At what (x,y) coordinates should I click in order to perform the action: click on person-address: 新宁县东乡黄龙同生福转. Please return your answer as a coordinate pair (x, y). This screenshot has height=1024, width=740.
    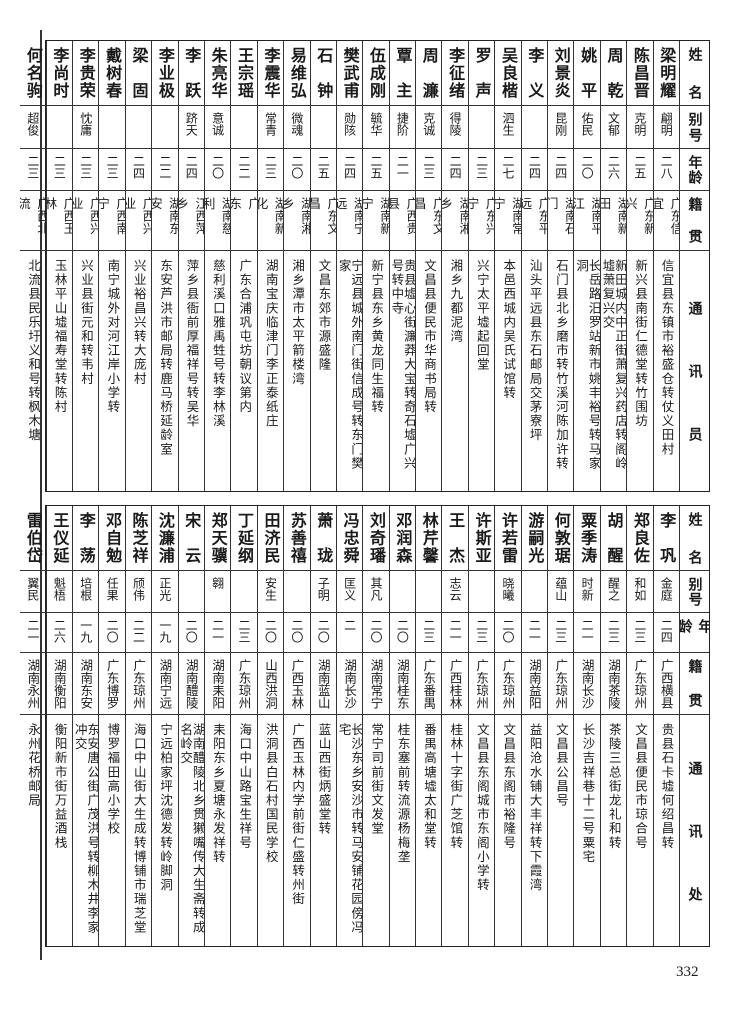
    Looking at the image, I should click on (377, 337).